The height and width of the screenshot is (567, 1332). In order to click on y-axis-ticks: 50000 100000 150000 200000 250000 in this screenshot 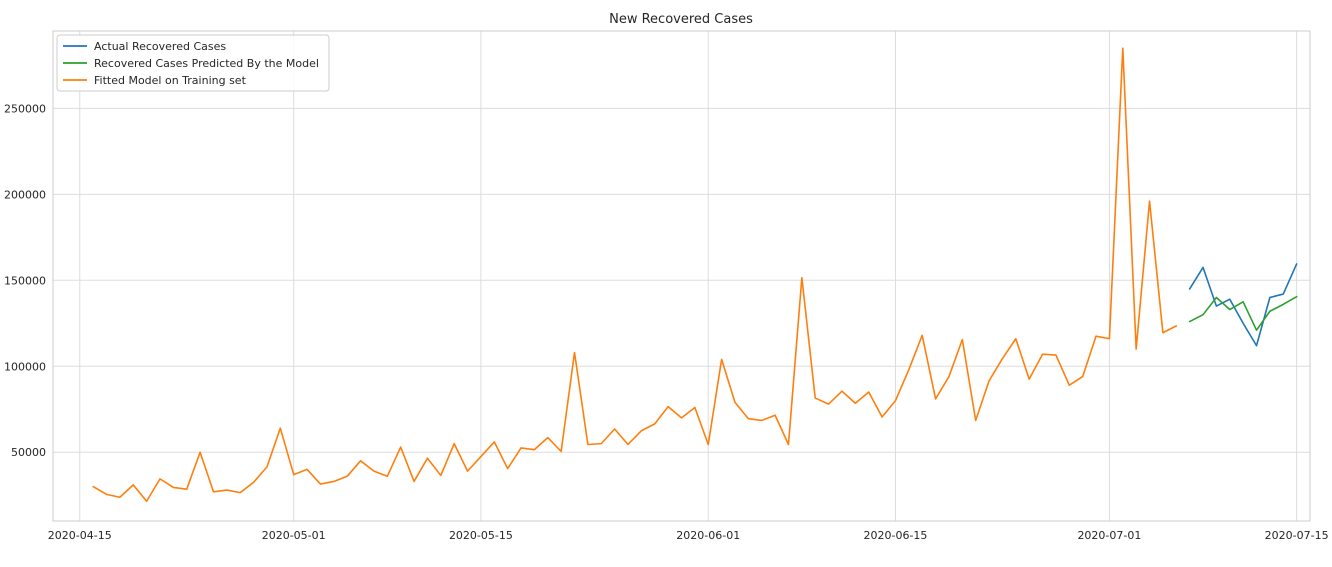, I will do `click(25, 280)`.